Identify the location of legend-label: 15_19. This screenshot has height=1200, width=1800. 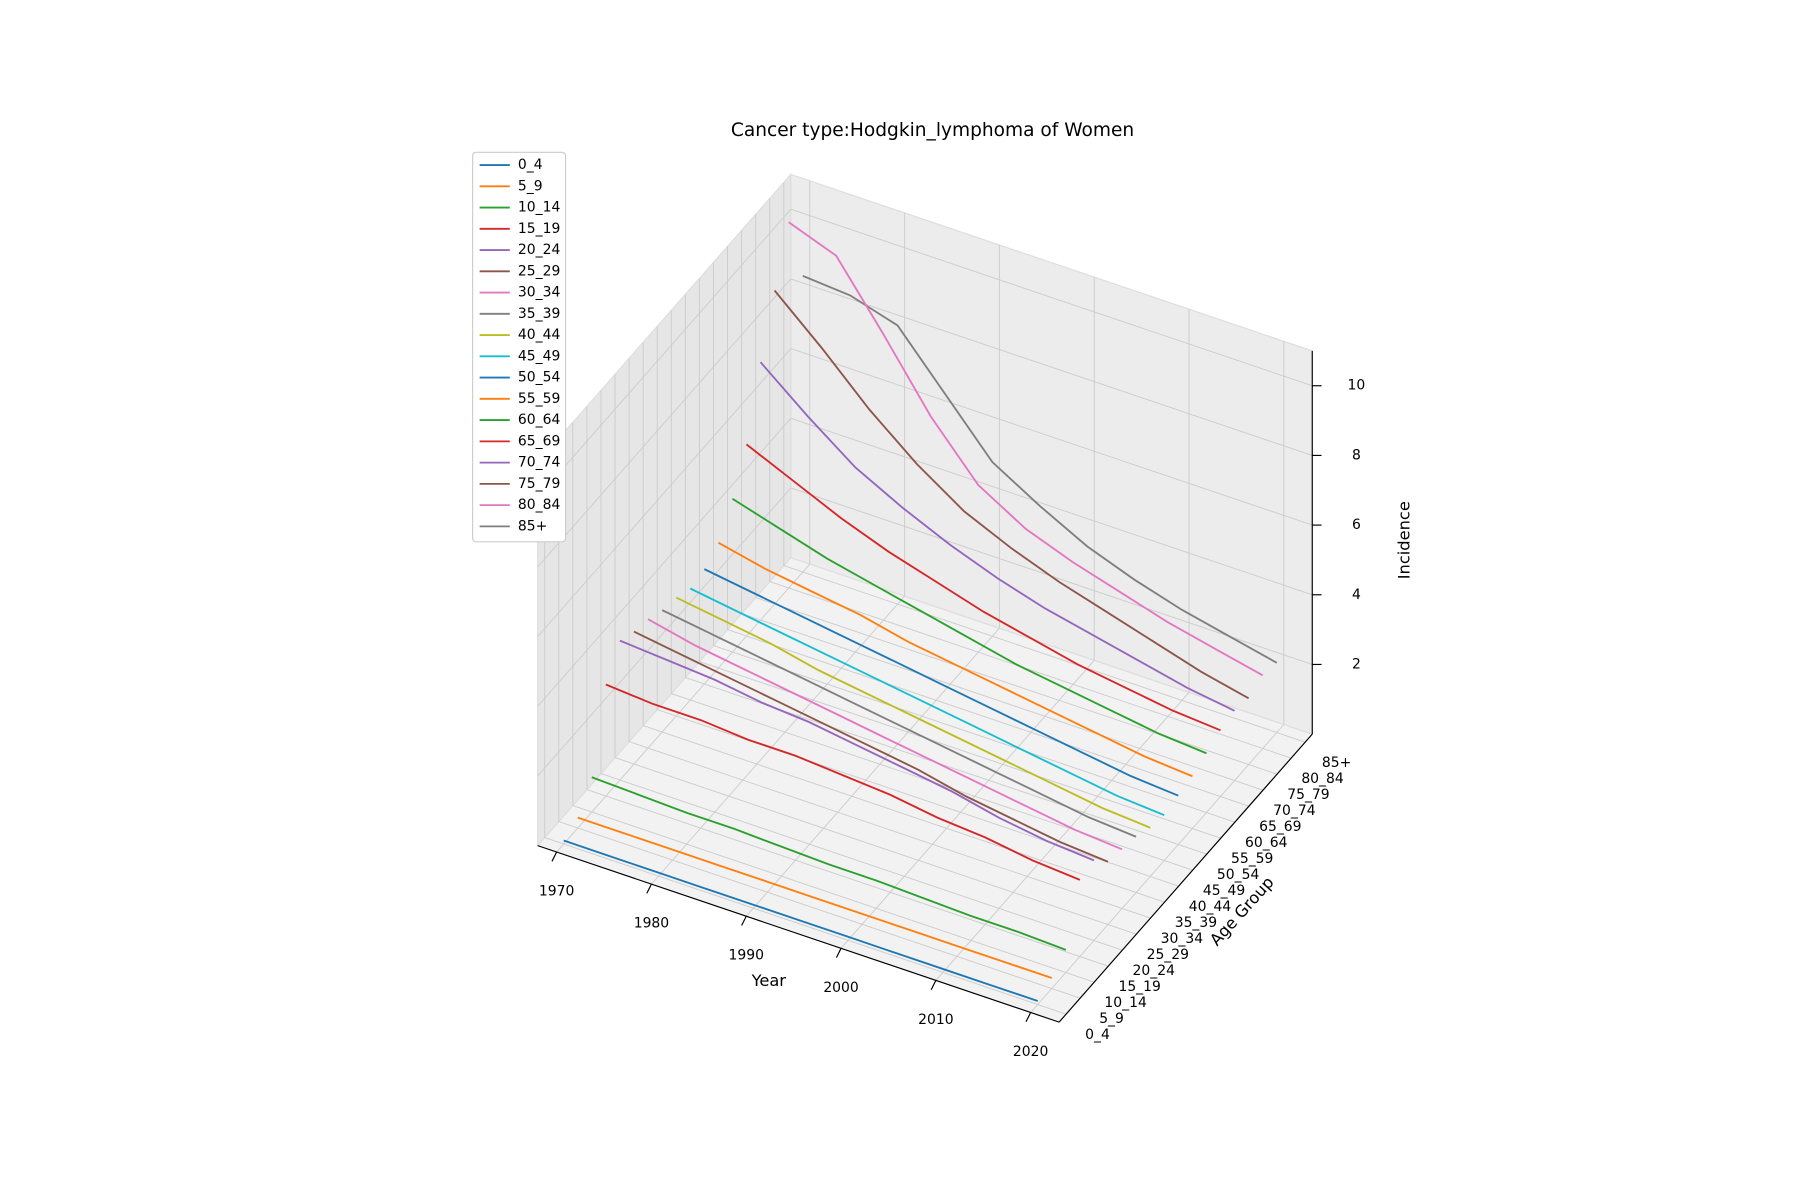
(539, 229).